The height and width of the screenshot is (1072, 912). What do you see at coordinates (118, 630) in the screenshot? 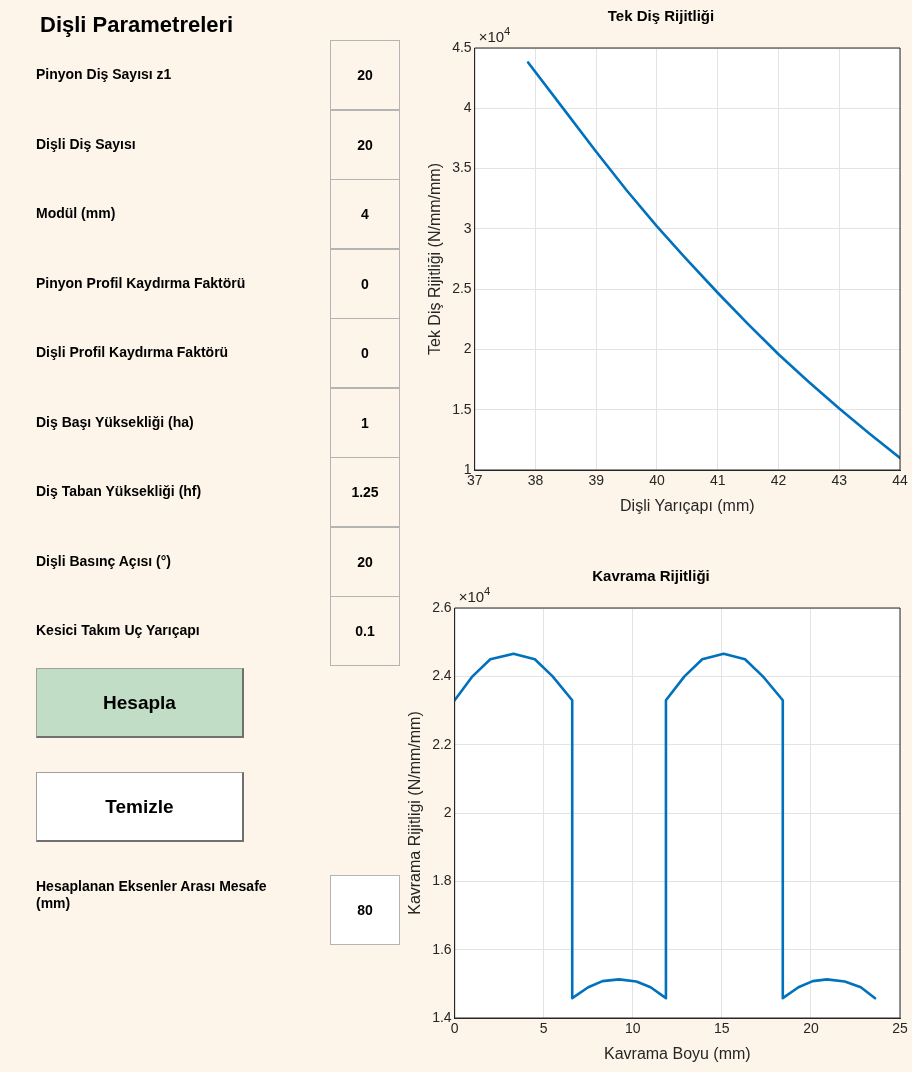
I see `text: Kesici Takım Uç Yarıçapı` at bounding box center [118, 630].